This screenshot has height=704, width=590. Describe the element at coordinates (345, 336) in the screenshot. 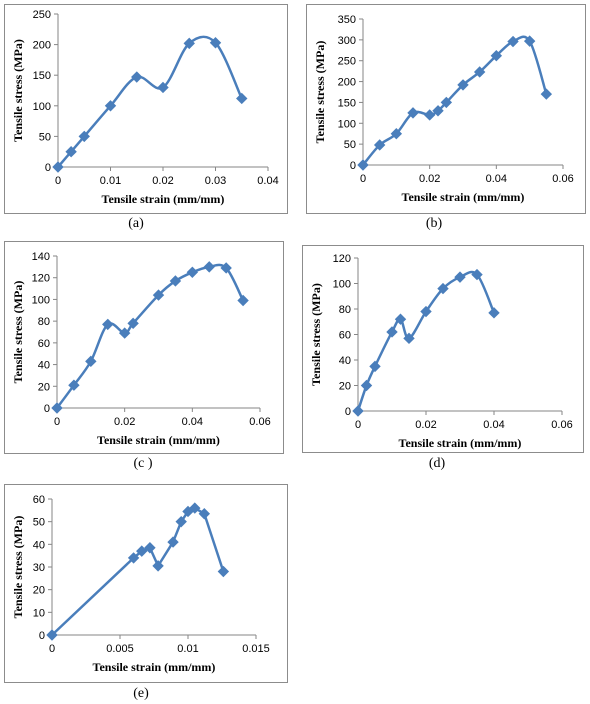

I see `chart-d-y-tick-label: 60` at that location.